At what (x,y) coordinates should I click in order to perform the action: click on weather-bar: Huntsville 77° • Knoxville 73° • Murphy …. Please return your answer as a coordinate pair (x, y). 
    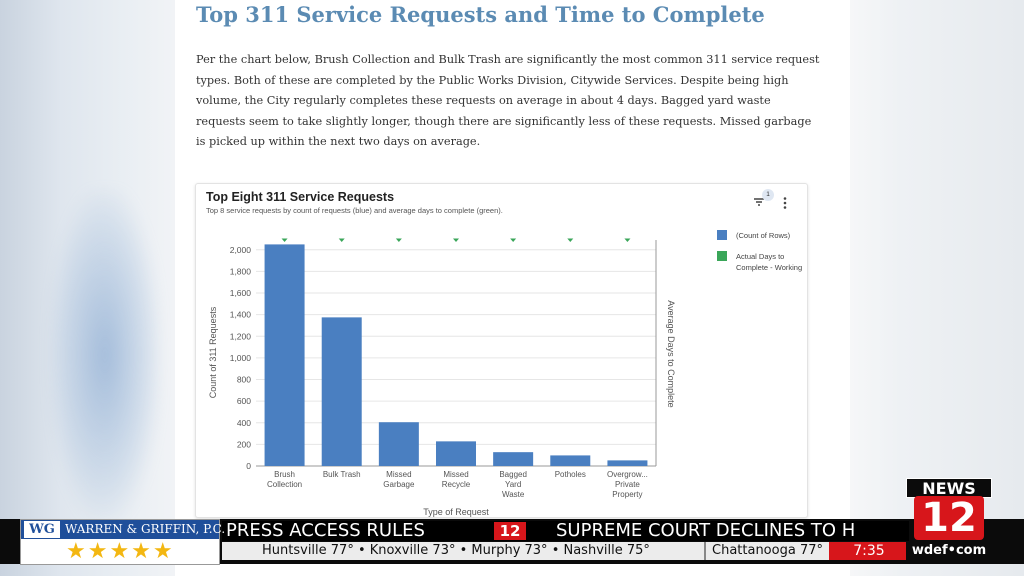
    Looking at the image, I should click on (565, 551).